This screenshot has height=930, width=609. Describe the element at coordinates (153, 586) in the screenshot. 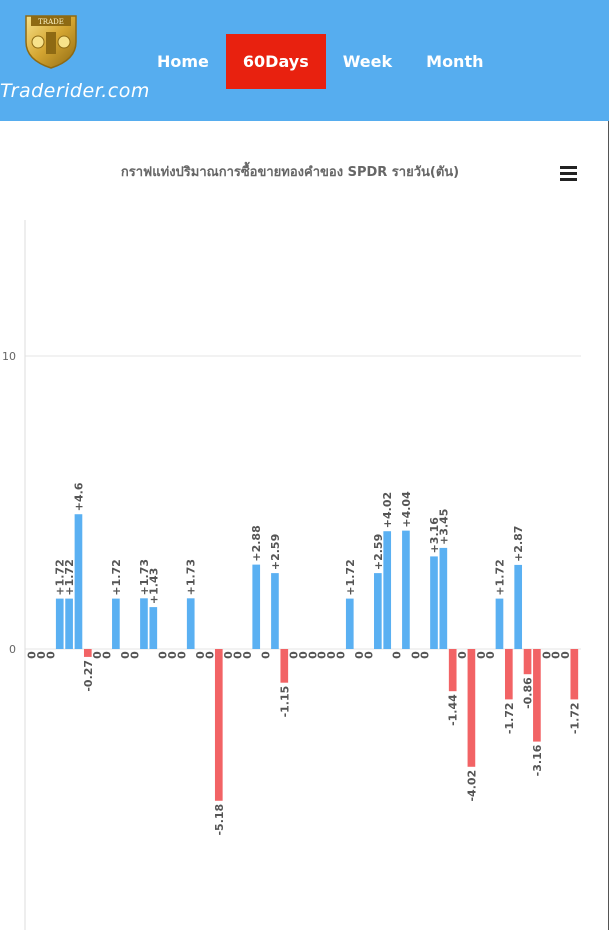

I see `data-label: +1.43` at that location.